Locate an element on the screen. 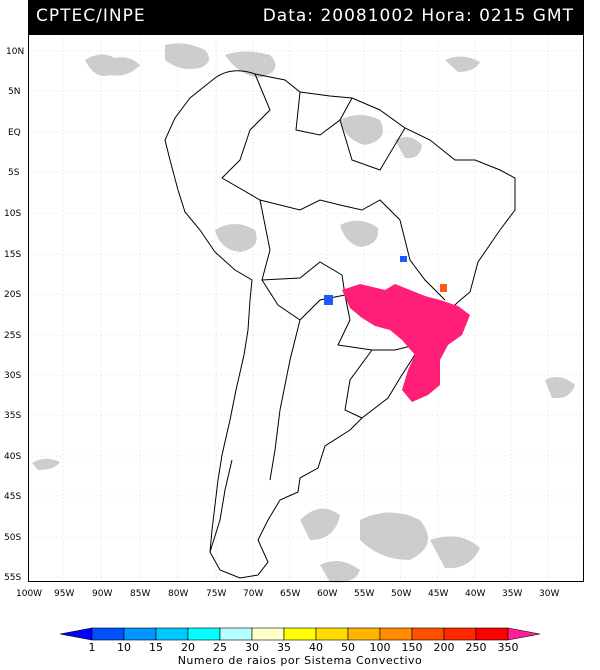 The image size is (600, 670). title-bar: CPTEC/INPE Data: 20081002 Hora: 0215 GMT is located at coordinates (306, 17).